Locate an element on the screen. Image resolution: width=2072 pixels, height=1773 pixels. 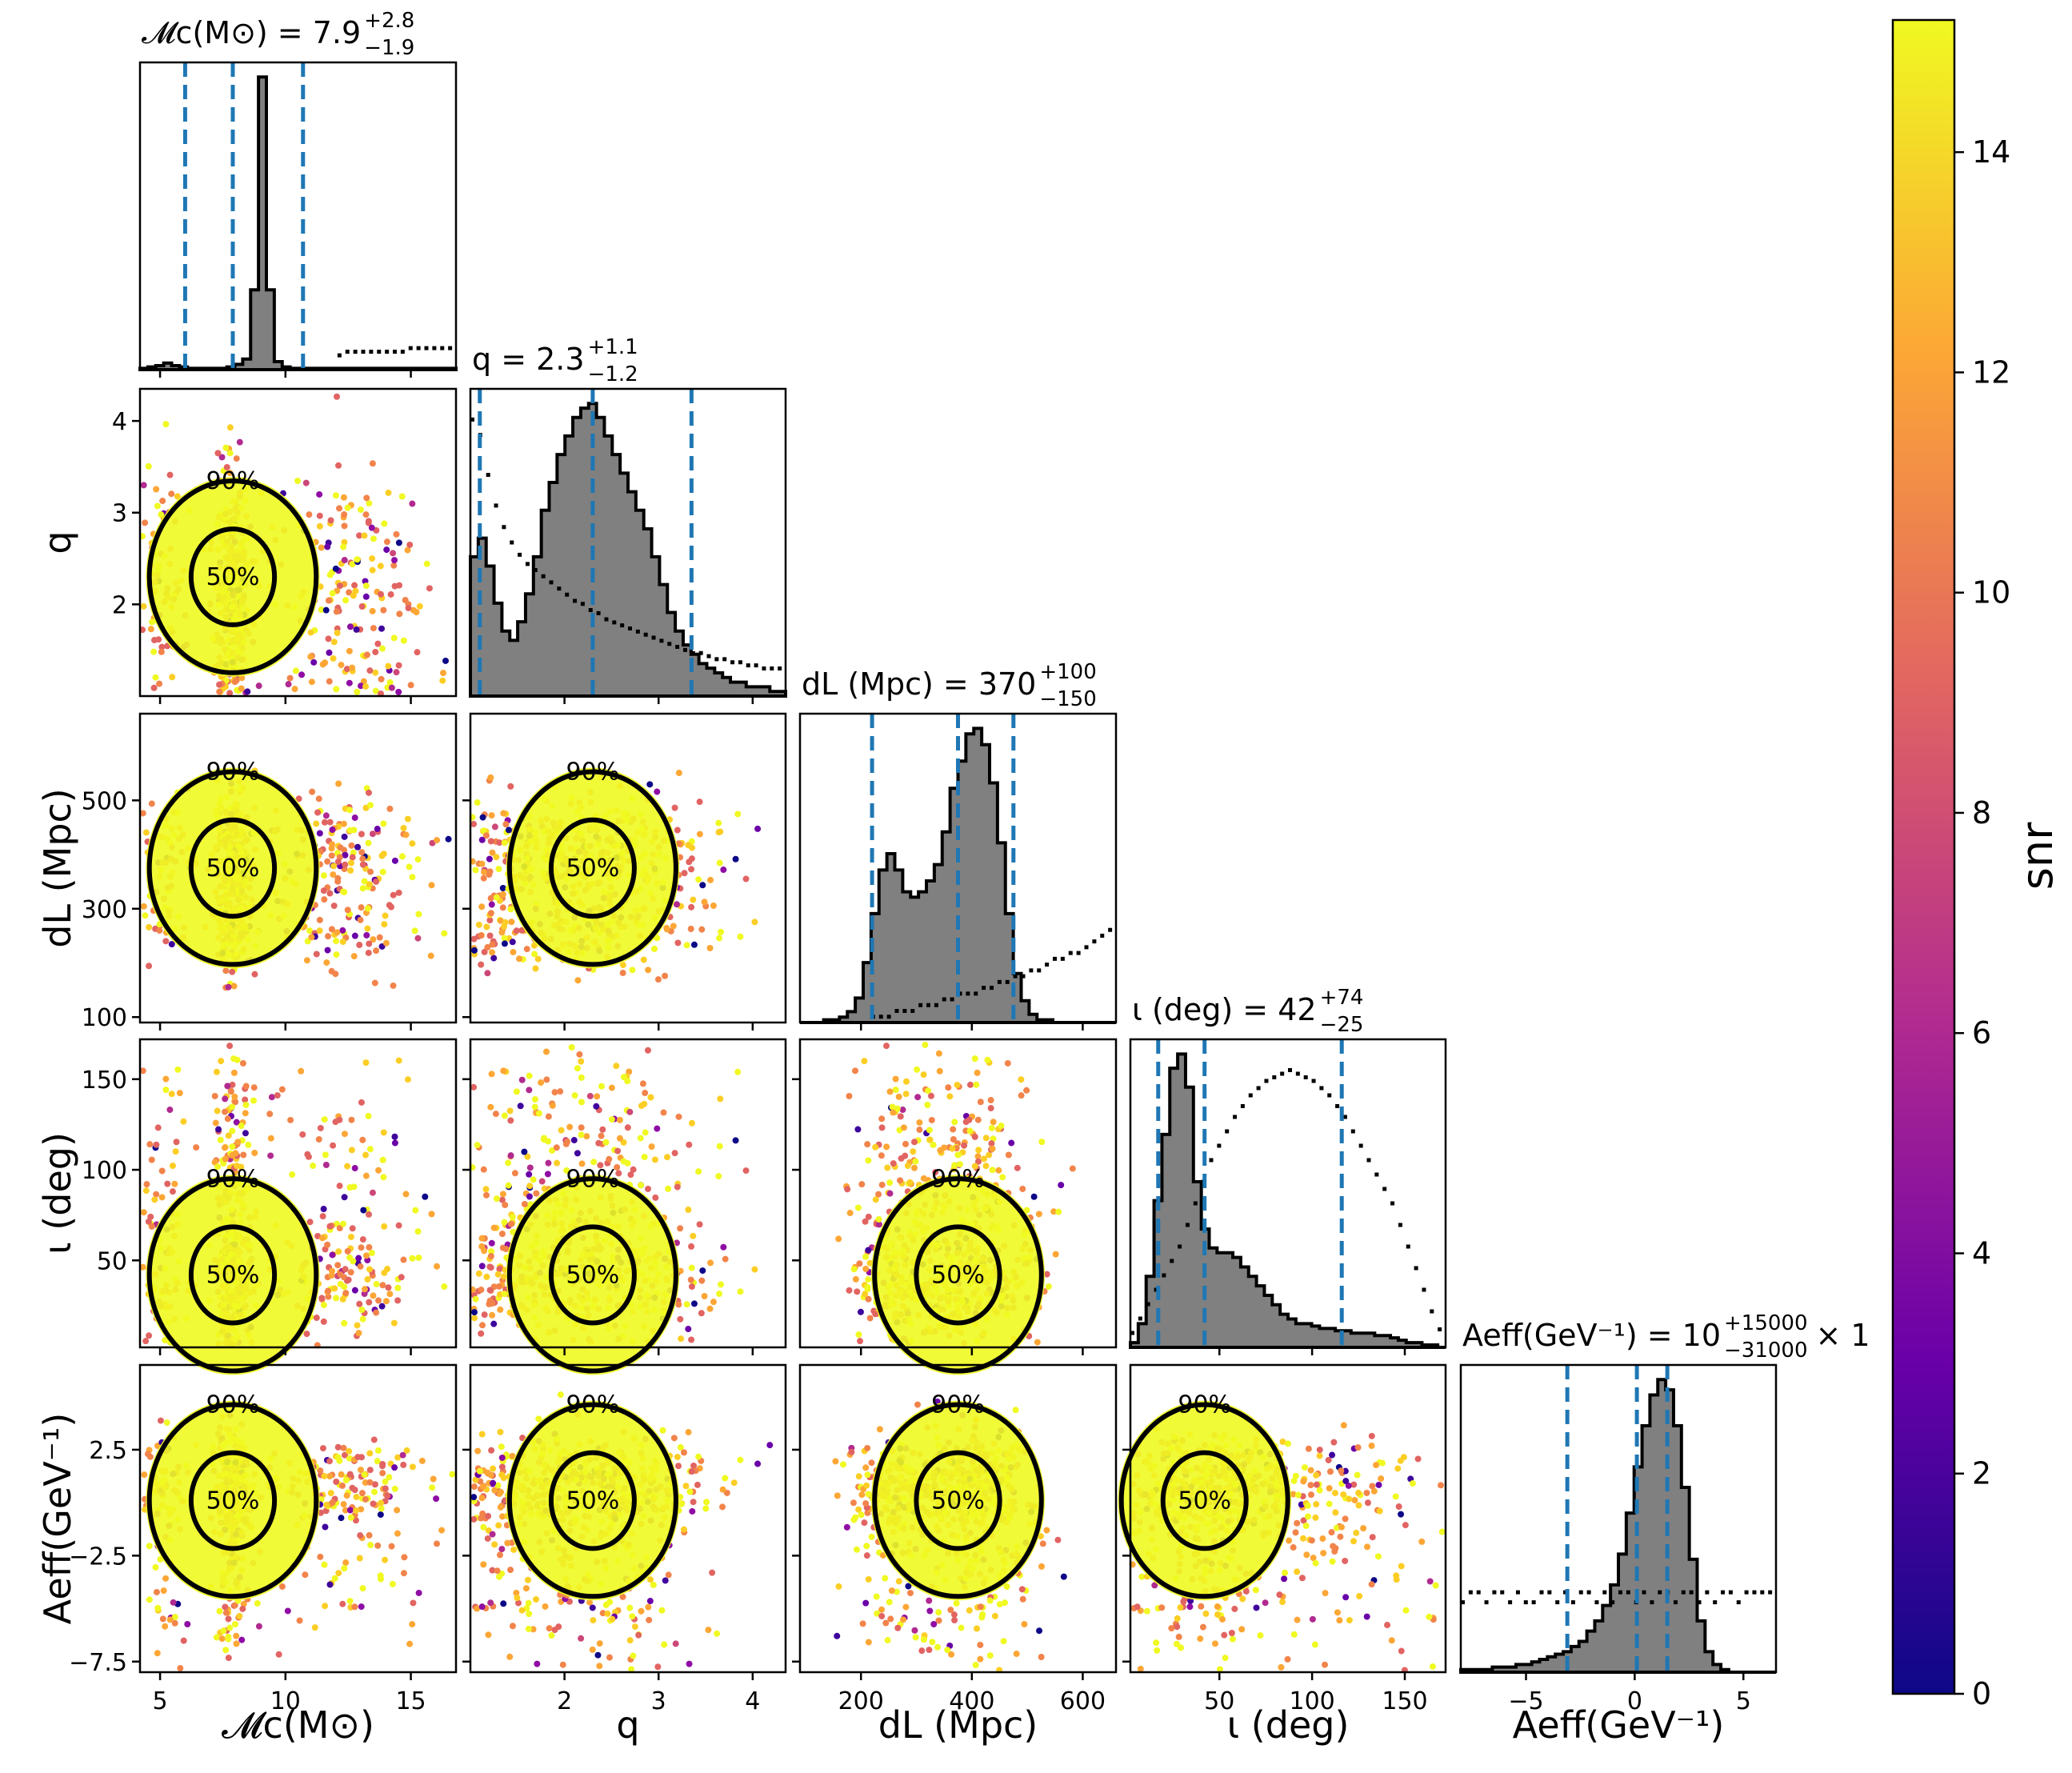
contour-label-50: 50% is located at coordinates (958, 1275).